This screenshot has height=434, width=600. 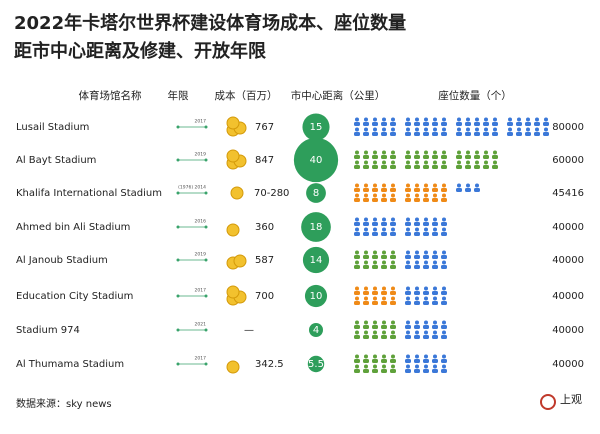 What do you see at coordinates (271, 193) in the screenshot?
I see `cost-value: 70-280` at bounding box center [271, 193].